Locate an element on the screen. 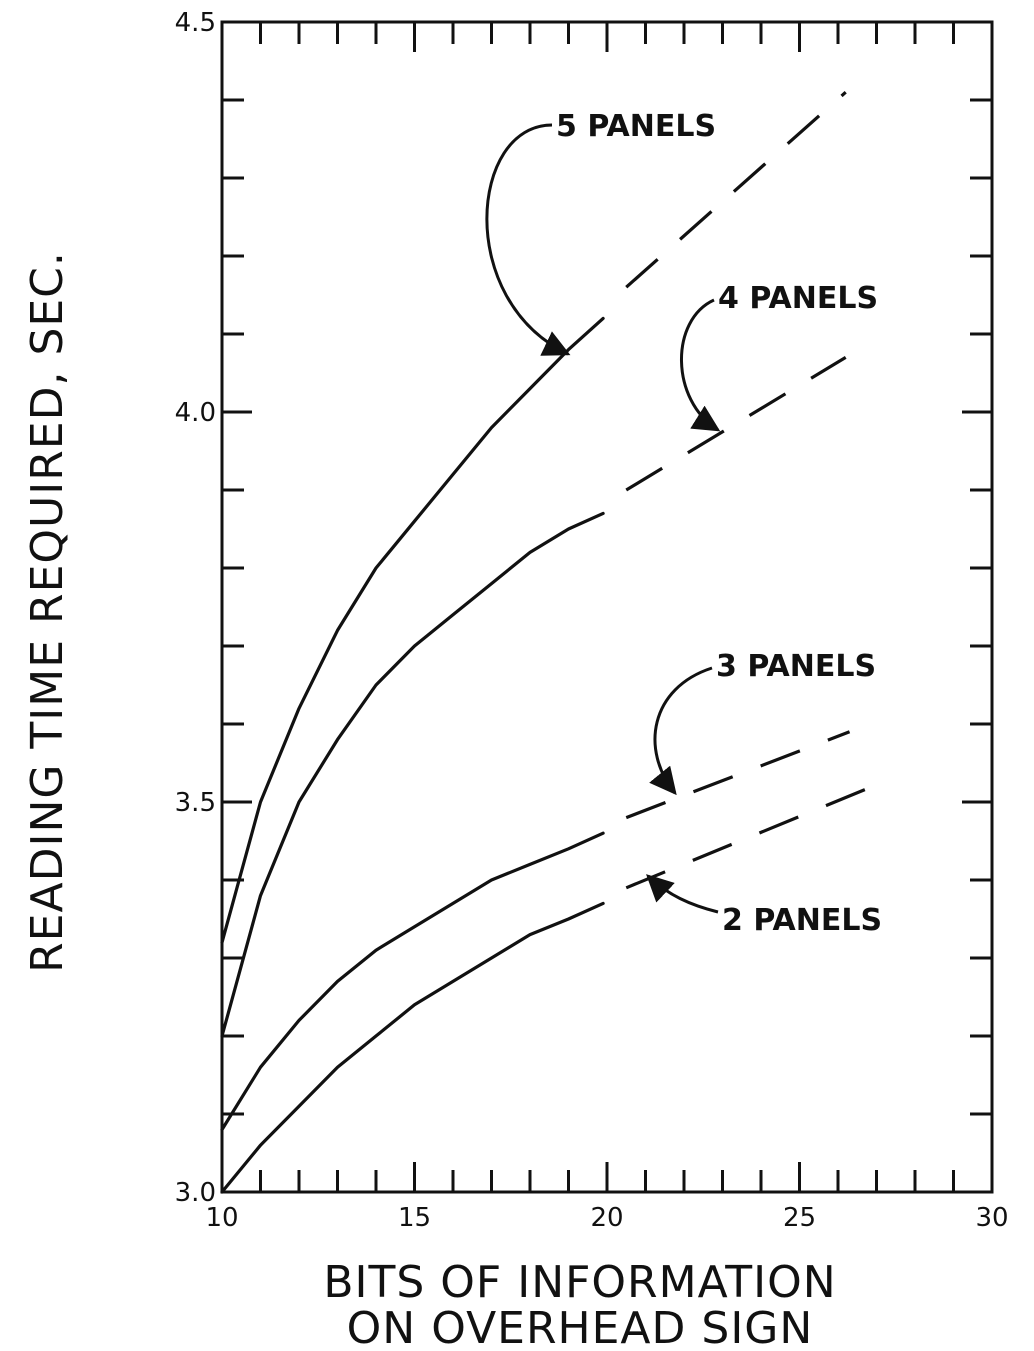 Image resolution: width=1034 pixels, height=1351 pixels. y-tick-label: 4.0 is located at coordinates (195, 413).